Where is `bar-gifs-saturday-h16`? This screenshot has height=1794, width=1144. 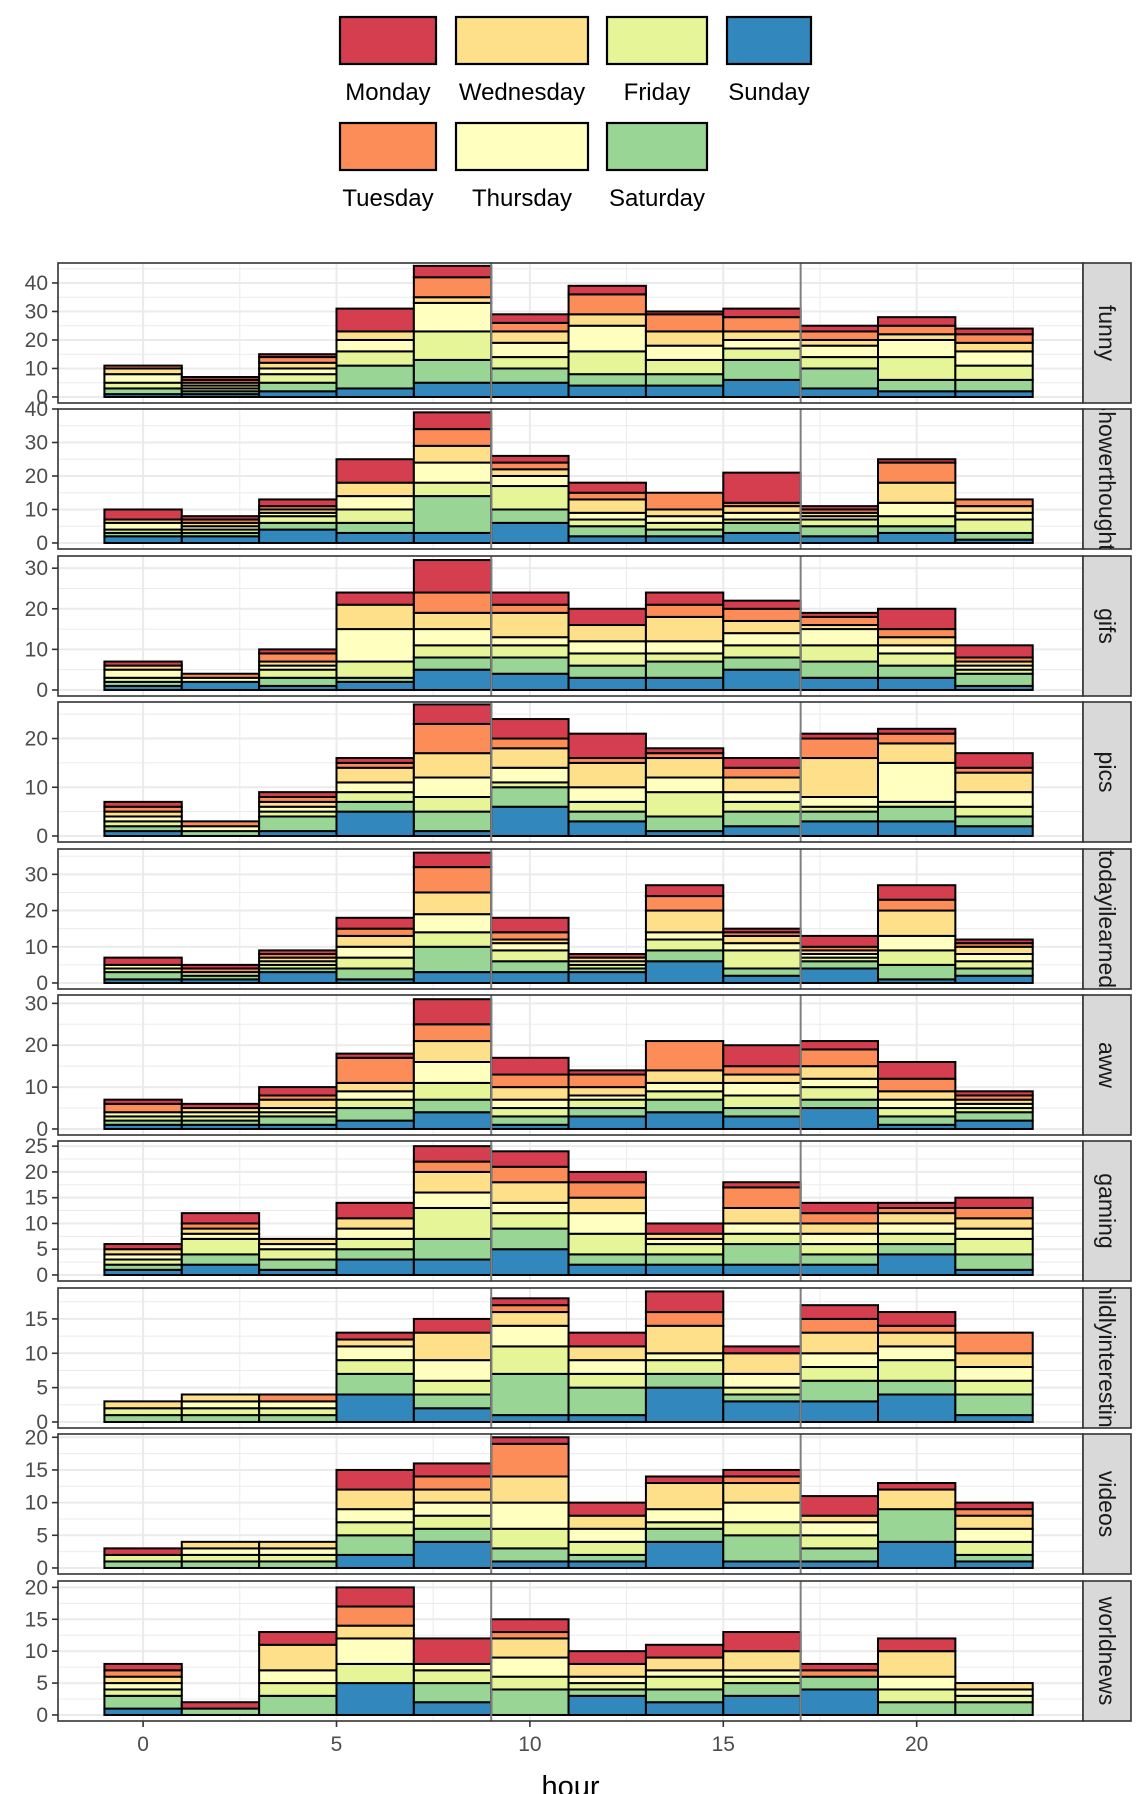 bar-gifs-saturday-h16 is located at coordinates (762, 663).